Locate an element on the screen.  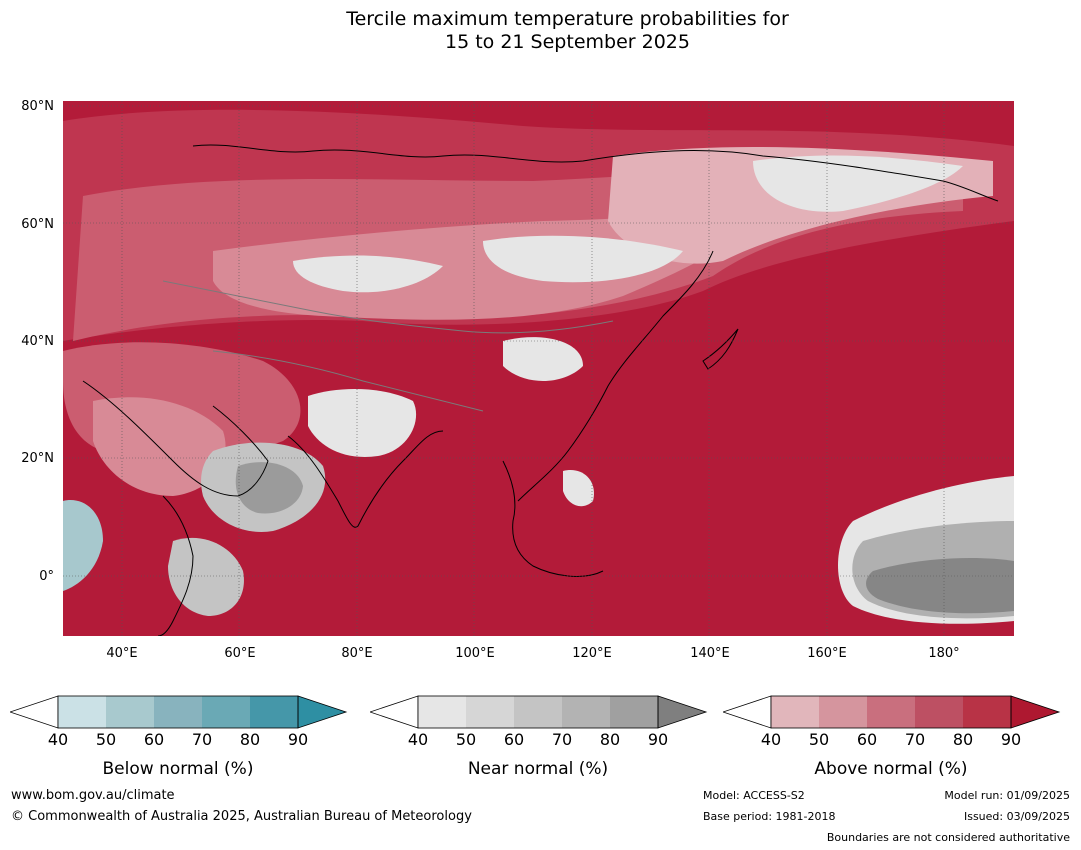
lon-label-80e: 80°E is located at coordinates (357, 653).